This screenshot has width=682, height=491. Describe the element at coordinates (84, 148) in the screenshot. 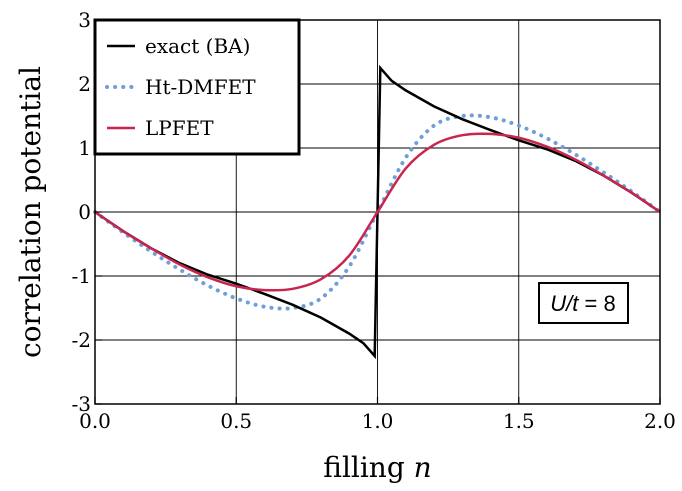

I see `y-tick-label: 1` at that location.